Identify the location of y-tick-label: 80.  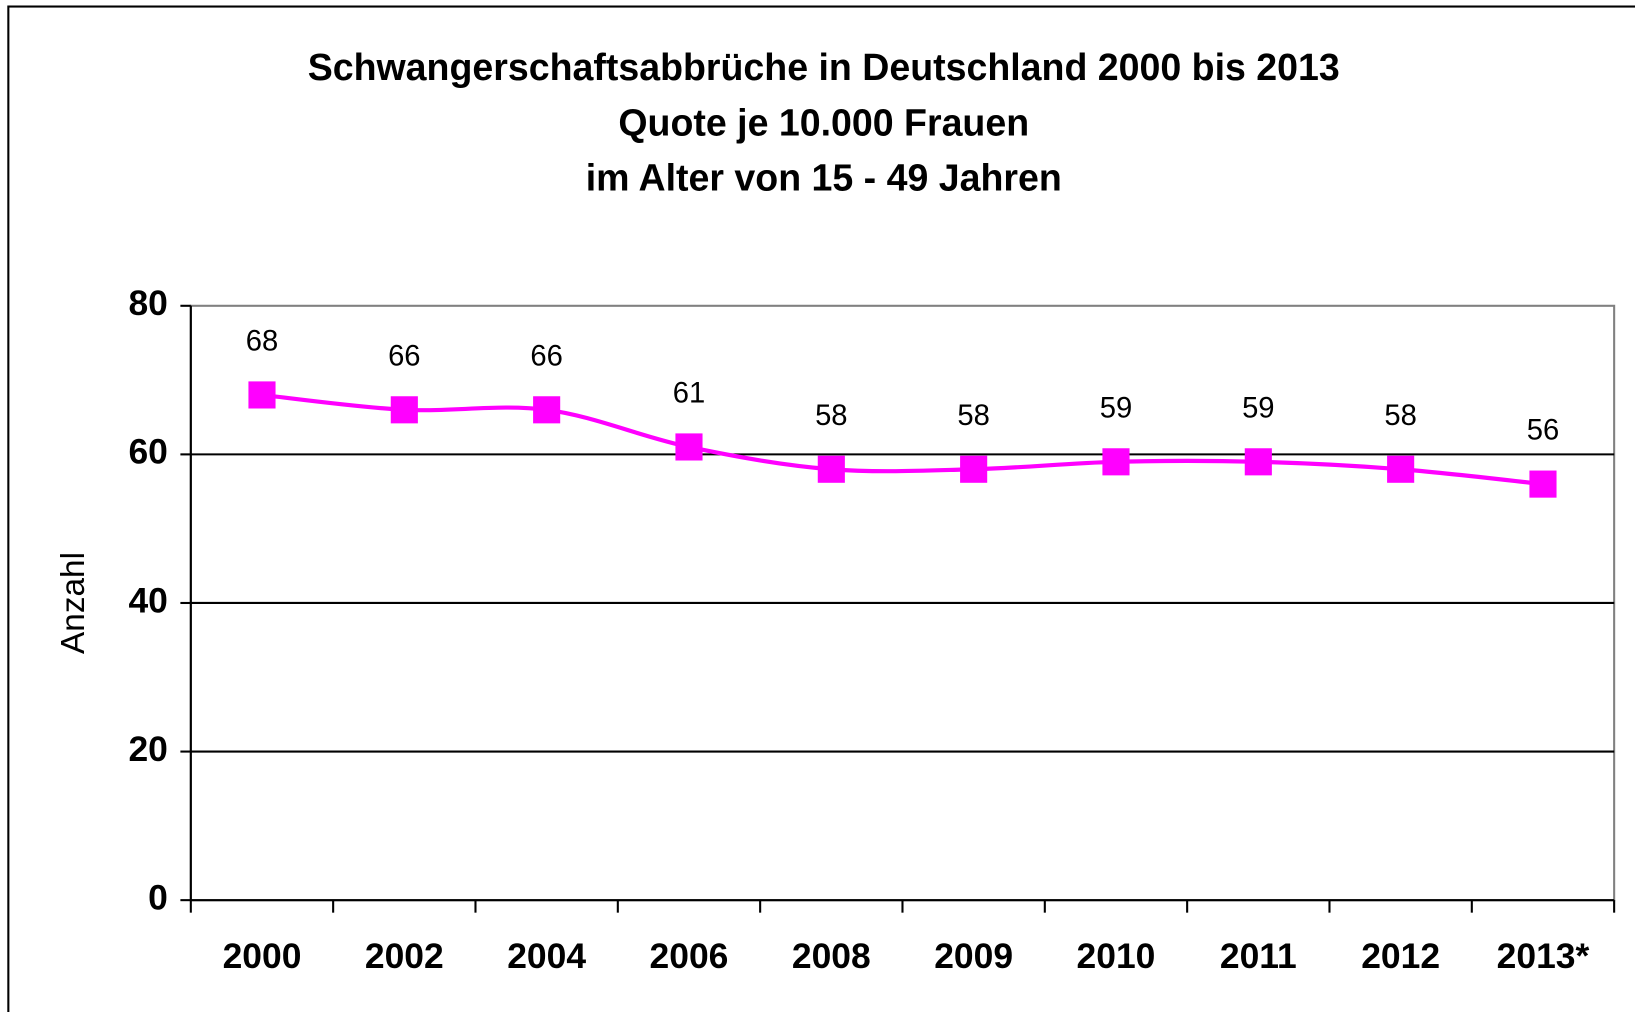
(147, 303).